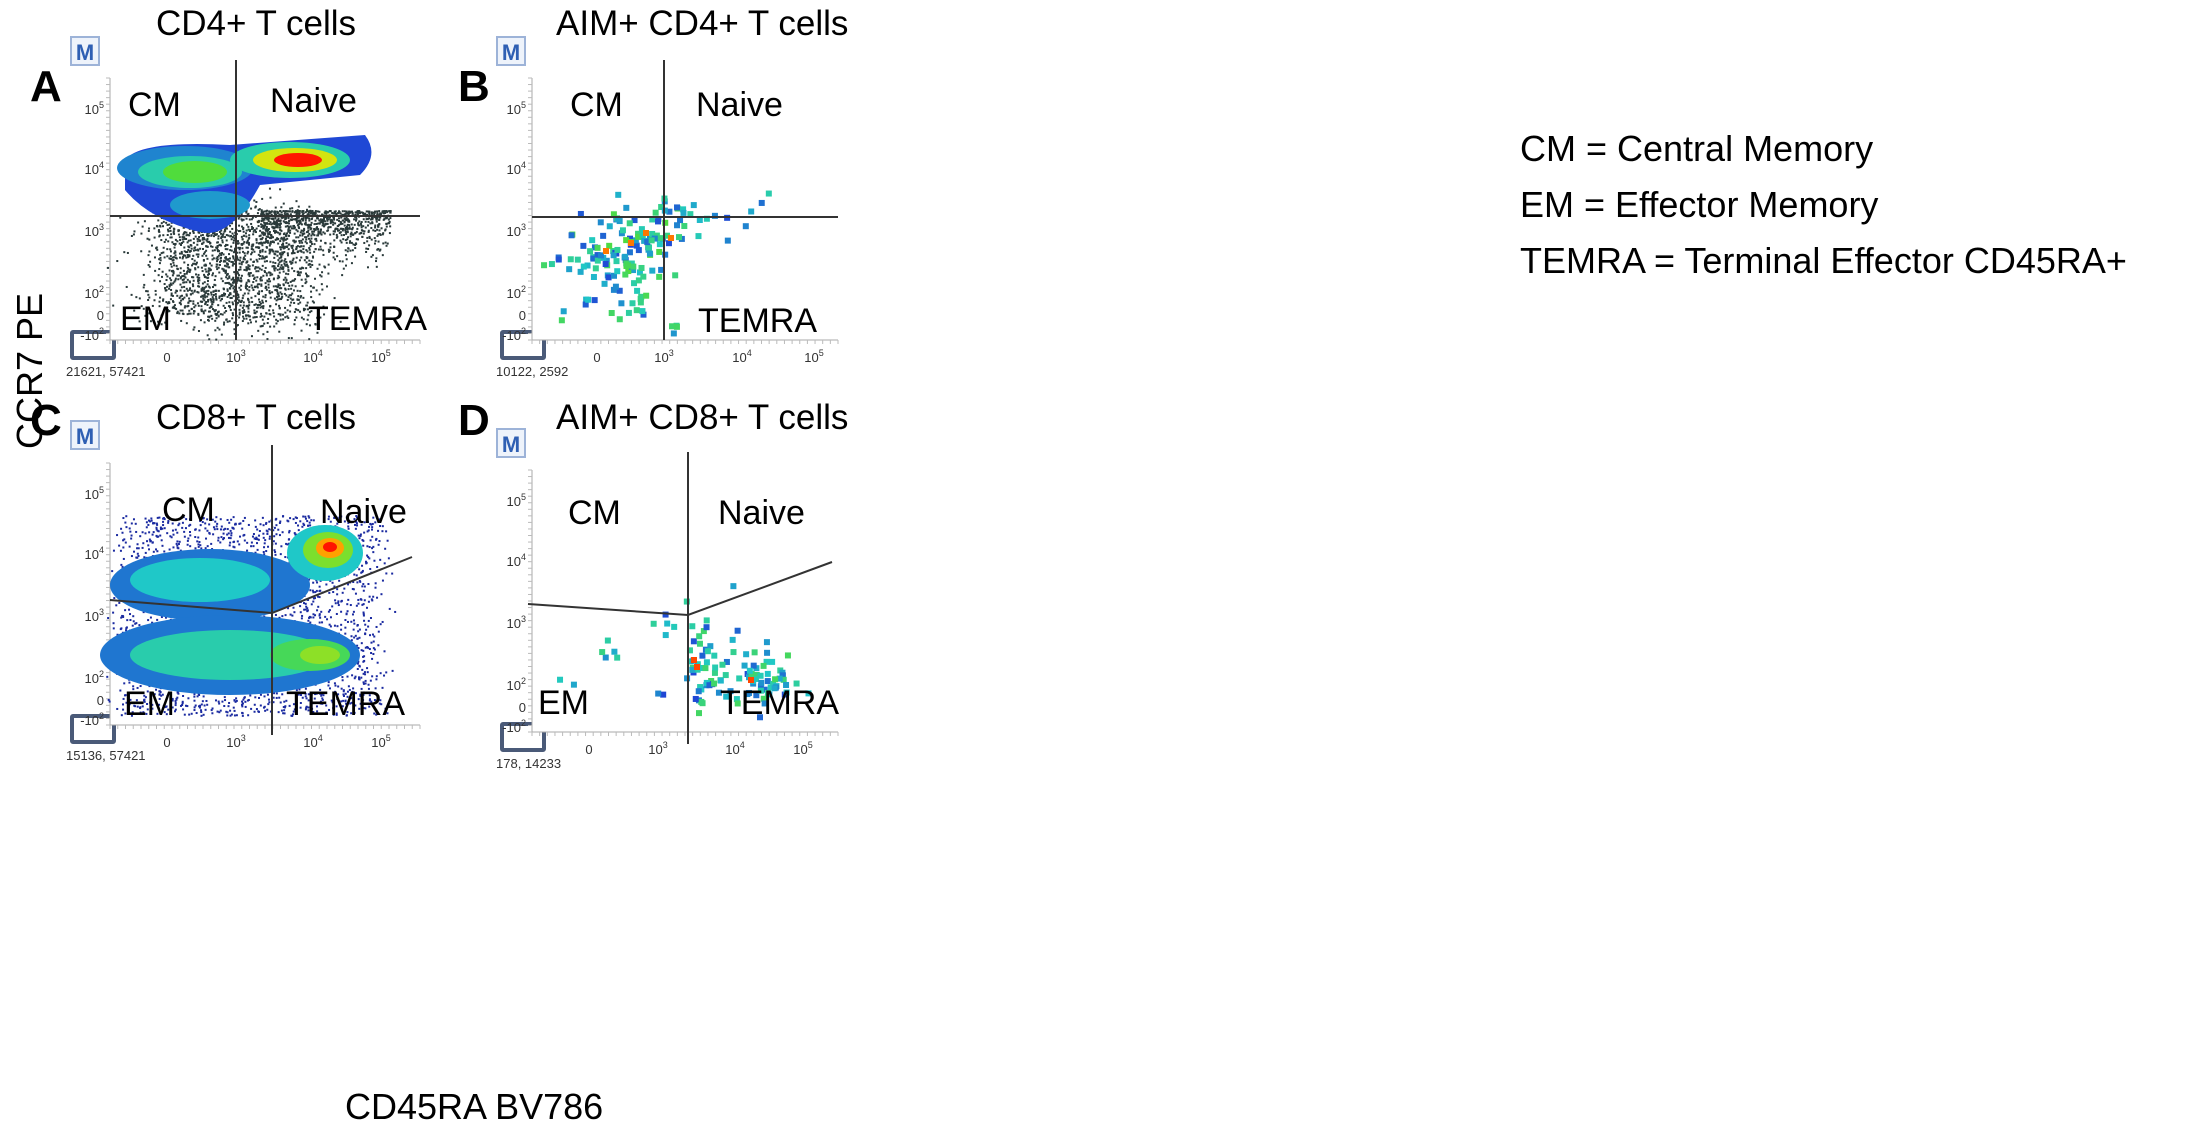  What do you see at coordinates (511, 51) in the screenshot?
I see `m-button-b: M` at bounding box center [511, 51].